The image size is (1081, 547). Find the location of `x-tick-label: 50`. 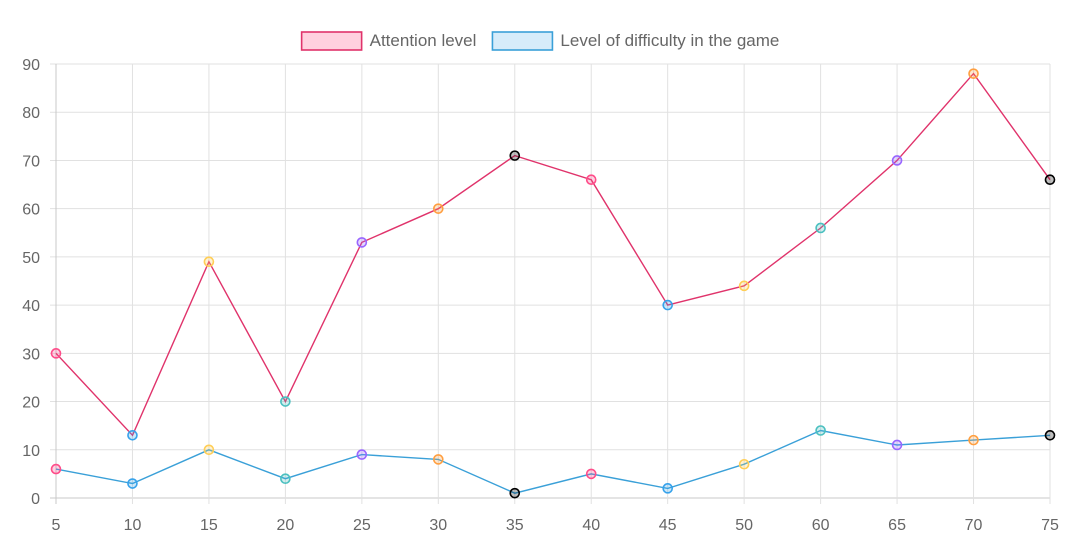

x-tick-label: 50 is located at coordinates (744, 525).